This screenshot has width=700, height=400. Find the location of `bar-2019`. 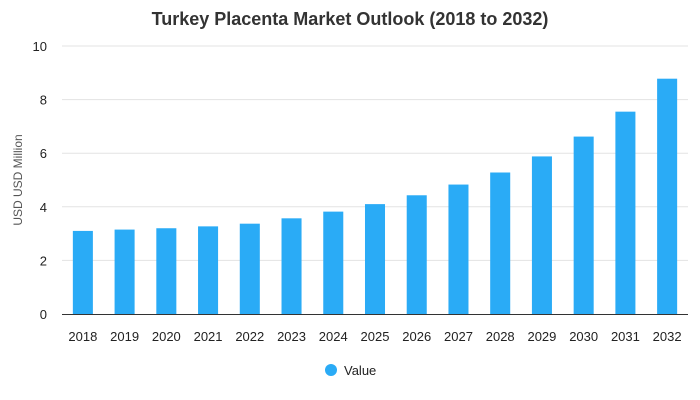

bar-2019 is located at coordinates (124, 271).